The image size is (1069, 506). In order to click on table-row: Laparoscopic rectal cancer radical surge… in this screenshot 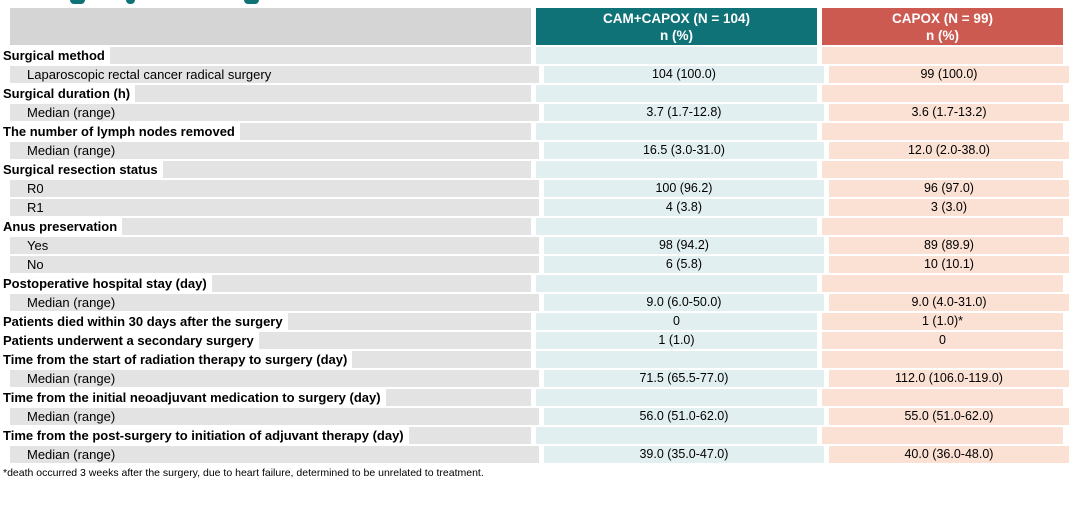, I will do `click(534, 74)`.